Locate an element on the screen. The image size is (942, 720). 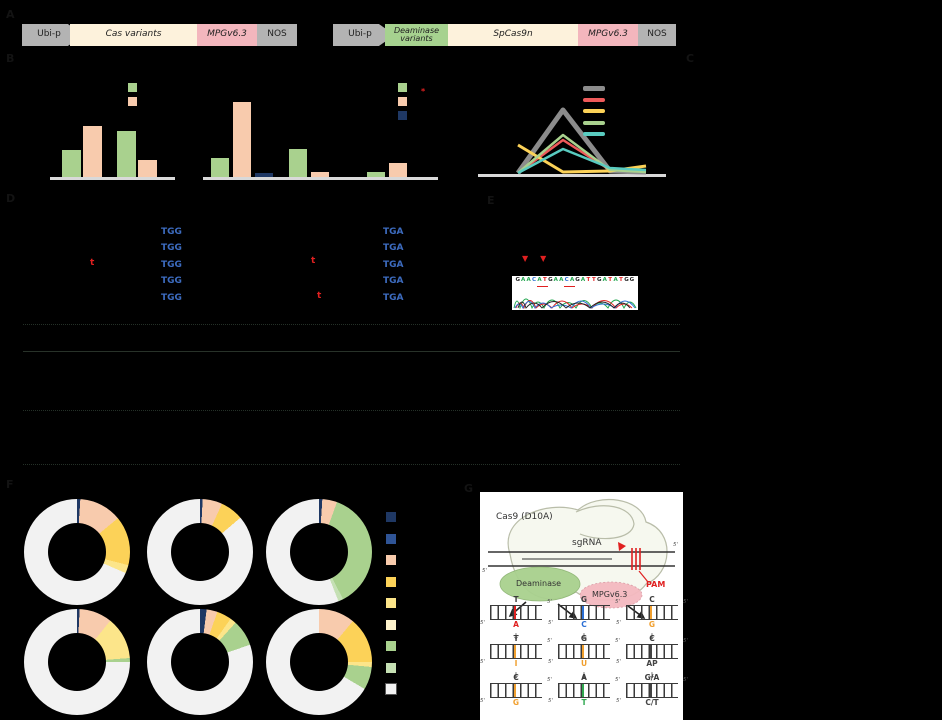
gene-label: SpCas9n is located at coordinates (513, 34).